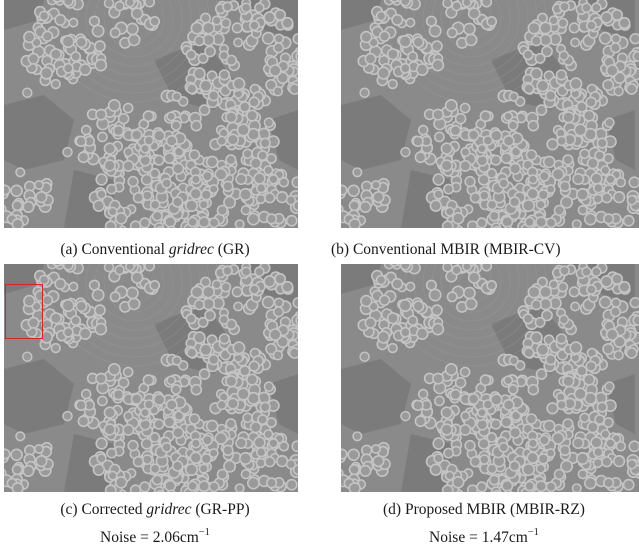 The height and width of the screenshot is (559, 639). Describe the element at coordinates (484, 537) in the screenshot. I see `panel-d-noise: Noise = 1.47cm−1` at that location.